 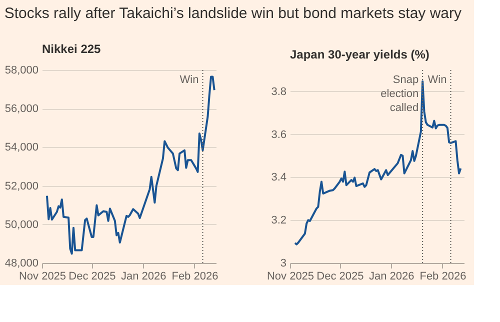 I want to click on y-tick-label: 3, so click(x=283, y=264).